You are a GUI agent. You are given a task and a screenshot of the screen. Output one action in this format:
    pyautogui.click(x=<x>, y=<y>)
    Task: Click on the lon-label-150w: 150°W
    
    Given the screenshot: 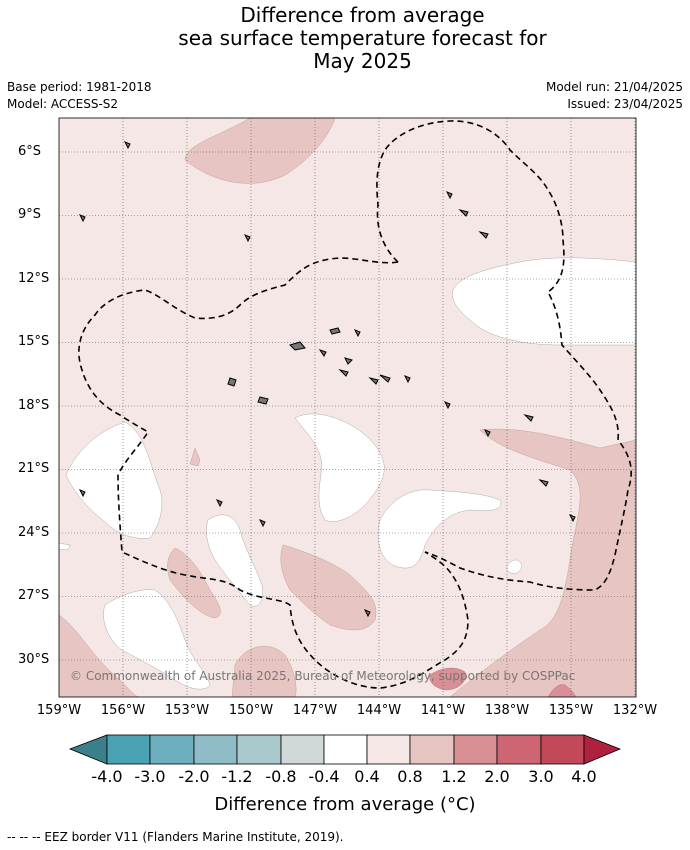 What is the action you would take?
    pyautogui.click(x=251, y=710)
    